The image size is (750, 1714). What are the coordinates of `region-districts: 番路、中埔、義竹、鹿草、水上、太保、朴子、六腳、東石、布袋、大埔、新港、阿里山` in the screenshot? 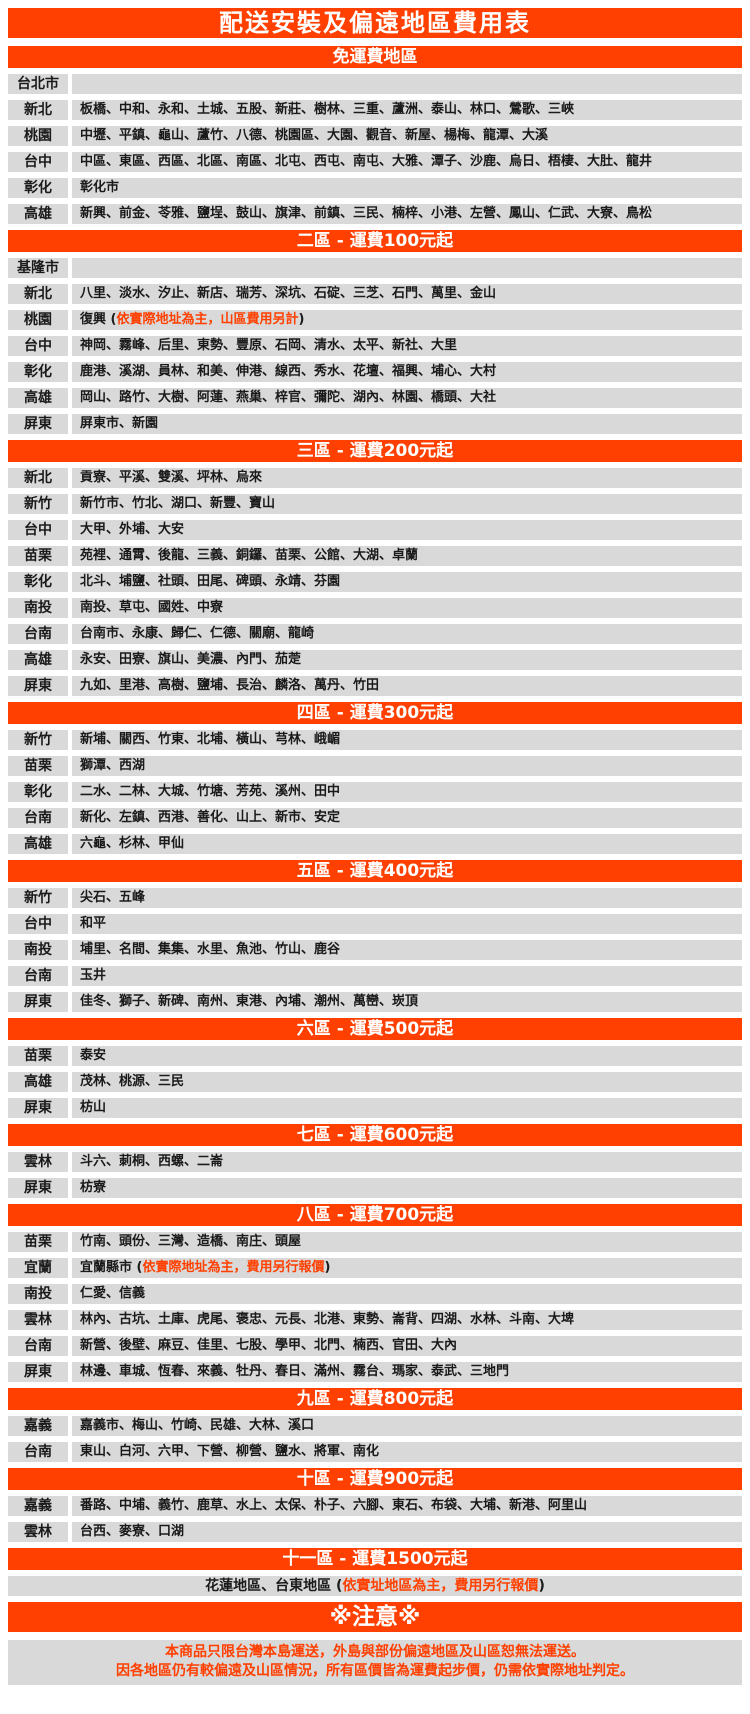 It's located at (407, 1506).